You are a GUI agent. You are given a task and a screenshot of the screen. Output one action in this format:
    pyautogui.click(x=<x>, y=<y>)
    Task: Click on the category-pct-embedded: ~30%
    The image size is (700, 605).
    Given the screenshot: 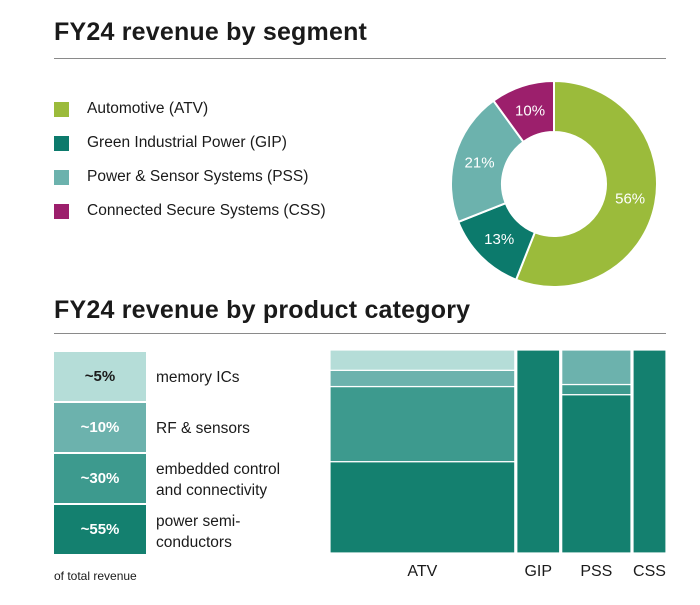 What is the action you would take?
    pyautogui.click(x=100, y=478)
    